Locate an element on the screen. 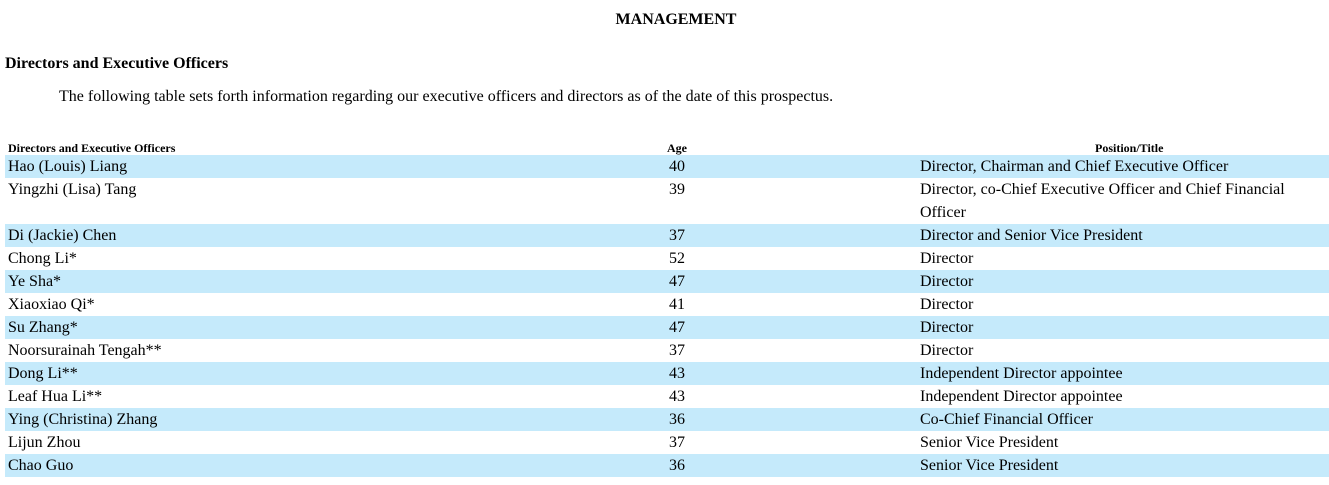  table-row: Chong Li* 52 Director is located at coordinates (667, 258).